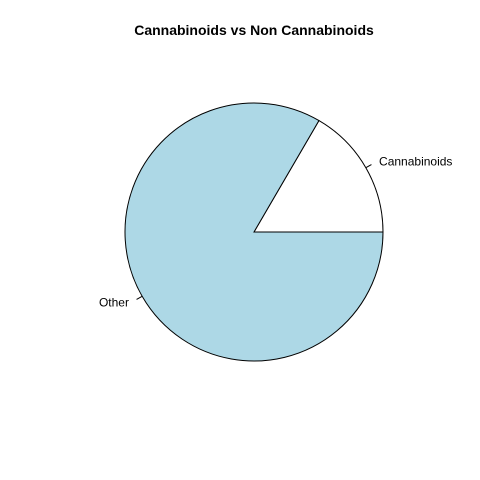 The width and height of the screenshot is (480, 480). I want to click on pie-slice-cannabinoids, so click(318, 176).